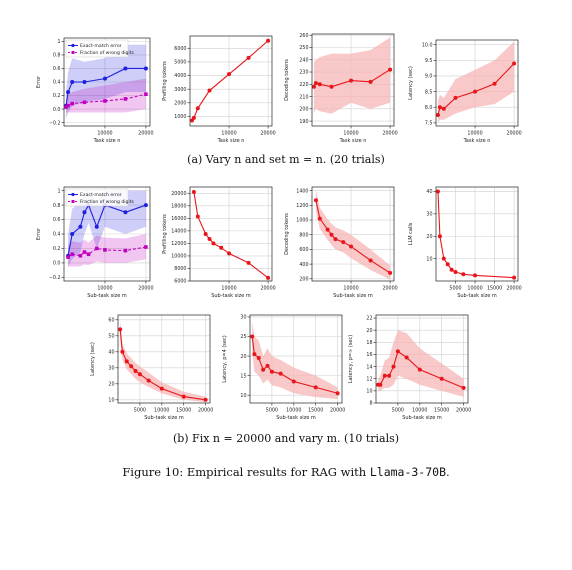  I want to click on y-tick-label: 1000, so click(302, 221).